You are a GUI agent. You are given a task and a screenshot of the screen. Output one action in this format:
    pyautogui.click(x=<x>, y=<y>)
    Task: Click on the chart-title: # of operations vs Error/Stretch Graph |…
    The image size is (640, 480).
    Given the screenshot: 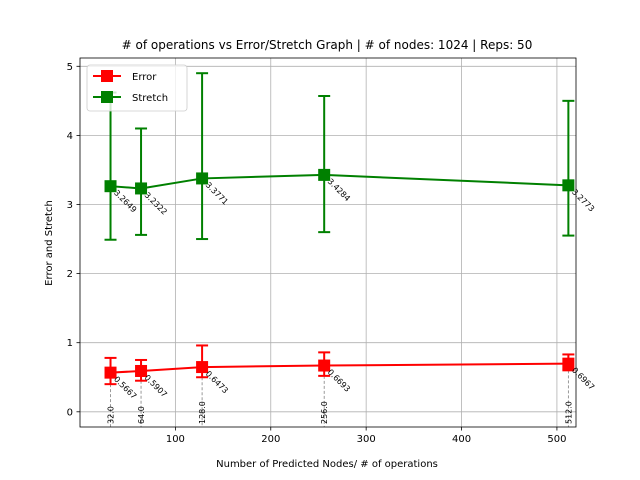 What is the action you would take?
    pyautogui.click(x=327, y=45)
    